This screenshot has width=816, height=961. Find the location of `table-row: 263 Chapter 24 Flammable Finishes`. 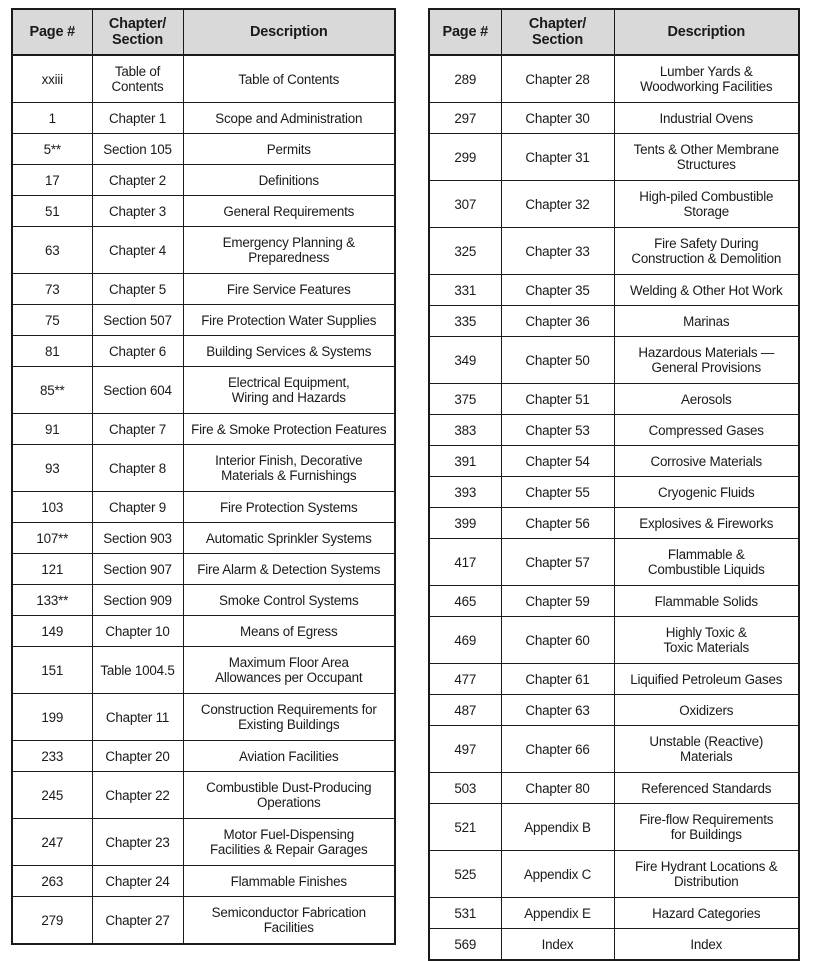

table-row: 263 Chapter 24 Flammable Finishes is located at coordinates (203, 881).